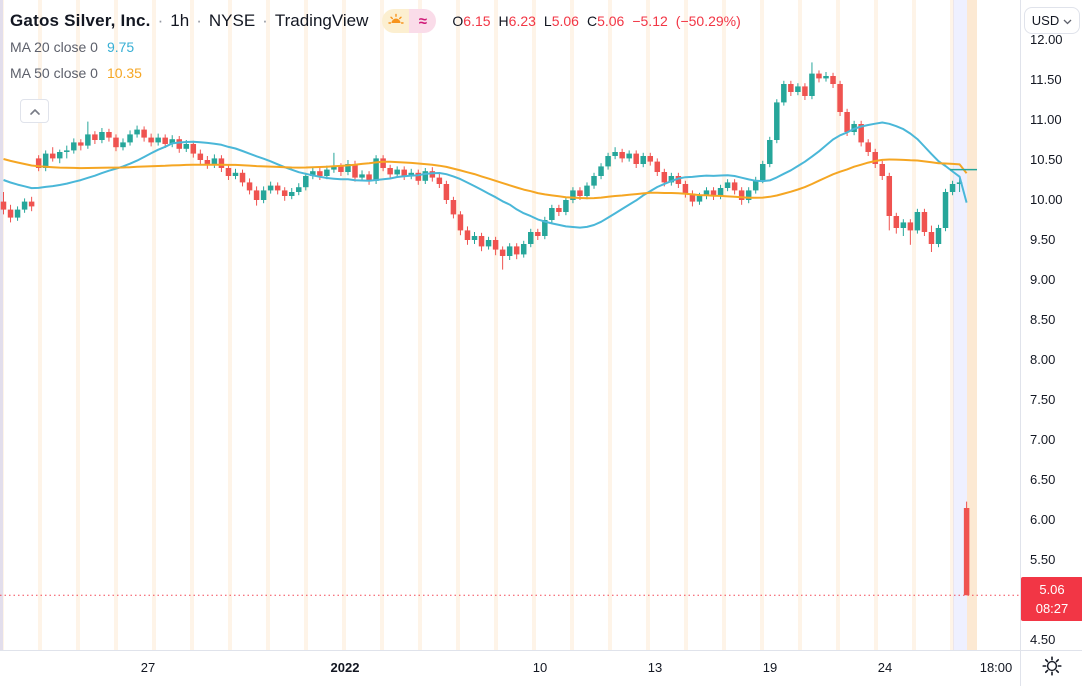 The height and width of the screenshot is (686, 1082). Describe the element at coordinates (1043, 239) in the screenshot. I see `price-tick: 9.50` at that location.